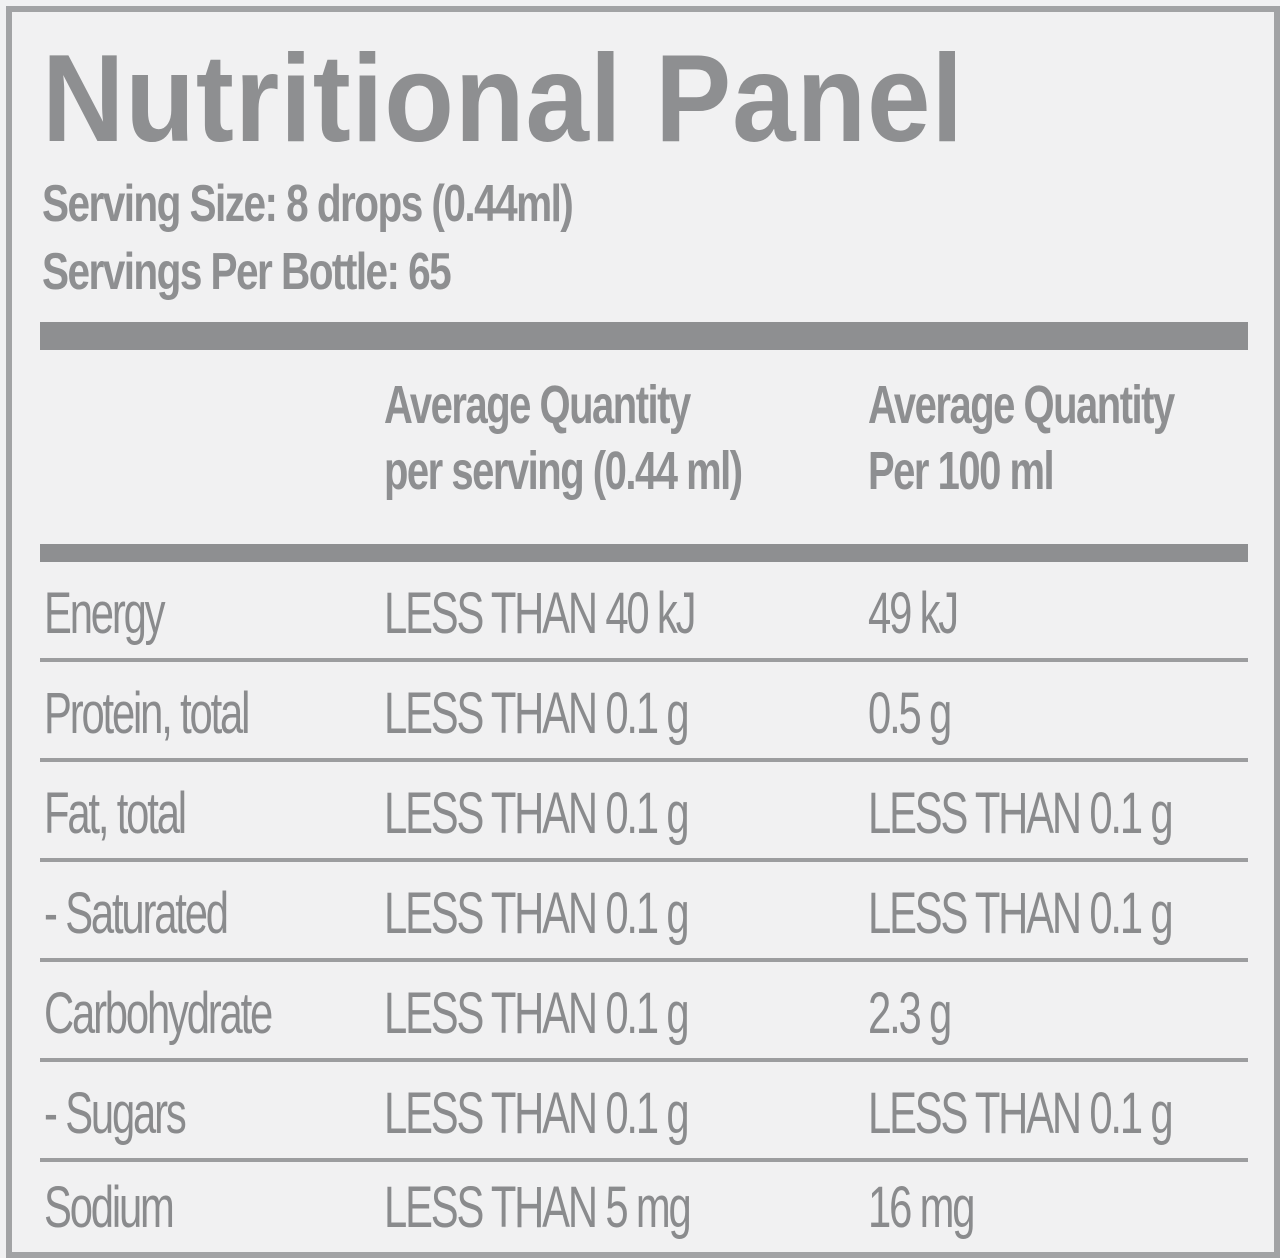 This screenshot has height=1258, width=1280. What do you see at coordinates (247, 272) in the screenshot?
I see `servings-per-bottle: Servings Per Bottle: 65` at bounding box center [247, 272].